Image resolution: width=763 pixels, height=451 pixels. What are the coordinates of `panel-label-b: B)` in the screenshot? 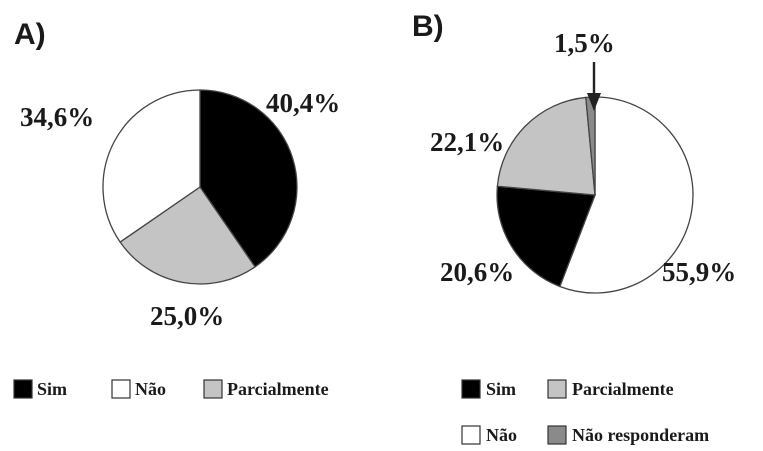 It's located at (428, 26).